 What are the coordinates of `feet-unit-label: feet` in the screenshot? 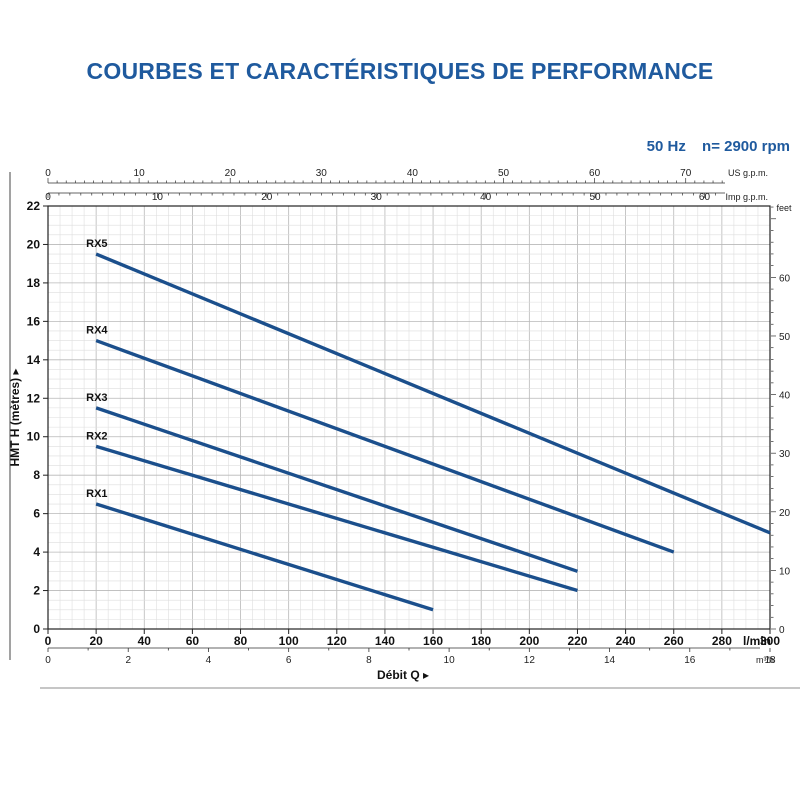 It's located at (784, 208).